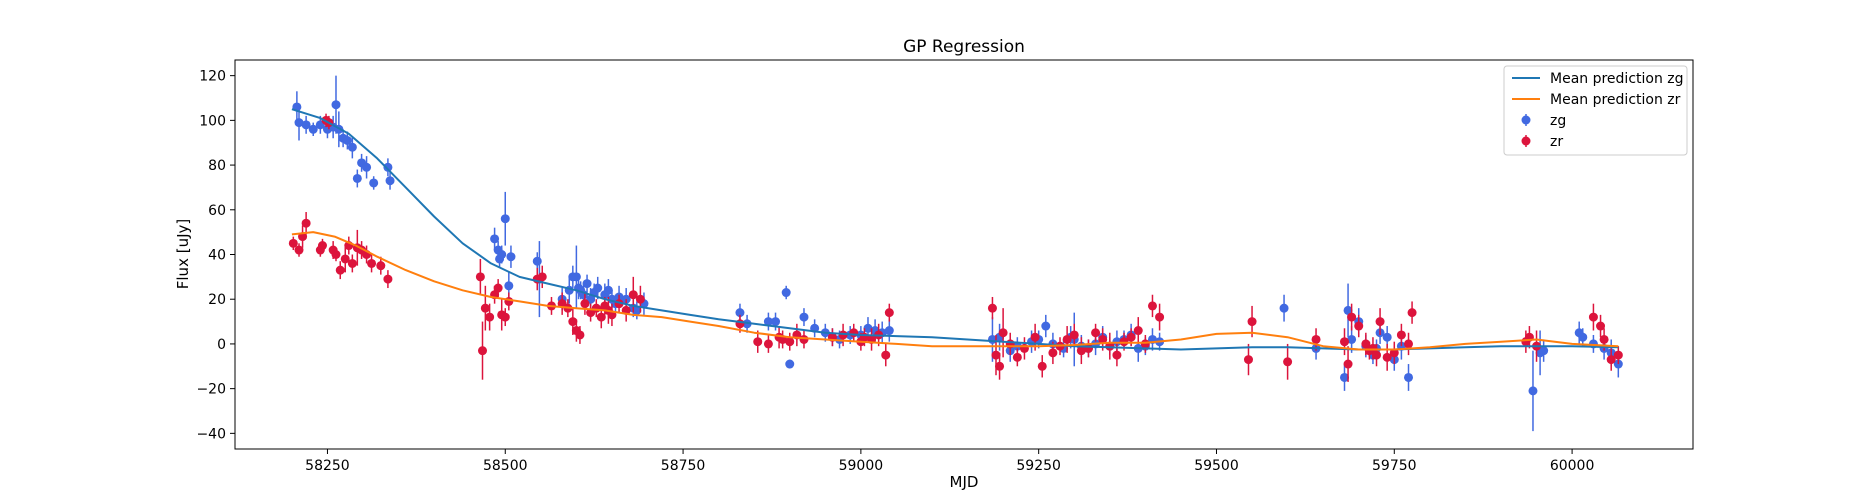  What do you see at coordinates (1526, 141) in the screenshot?
I see `legend-swatch-zr` at bounding box center [1526, 141].